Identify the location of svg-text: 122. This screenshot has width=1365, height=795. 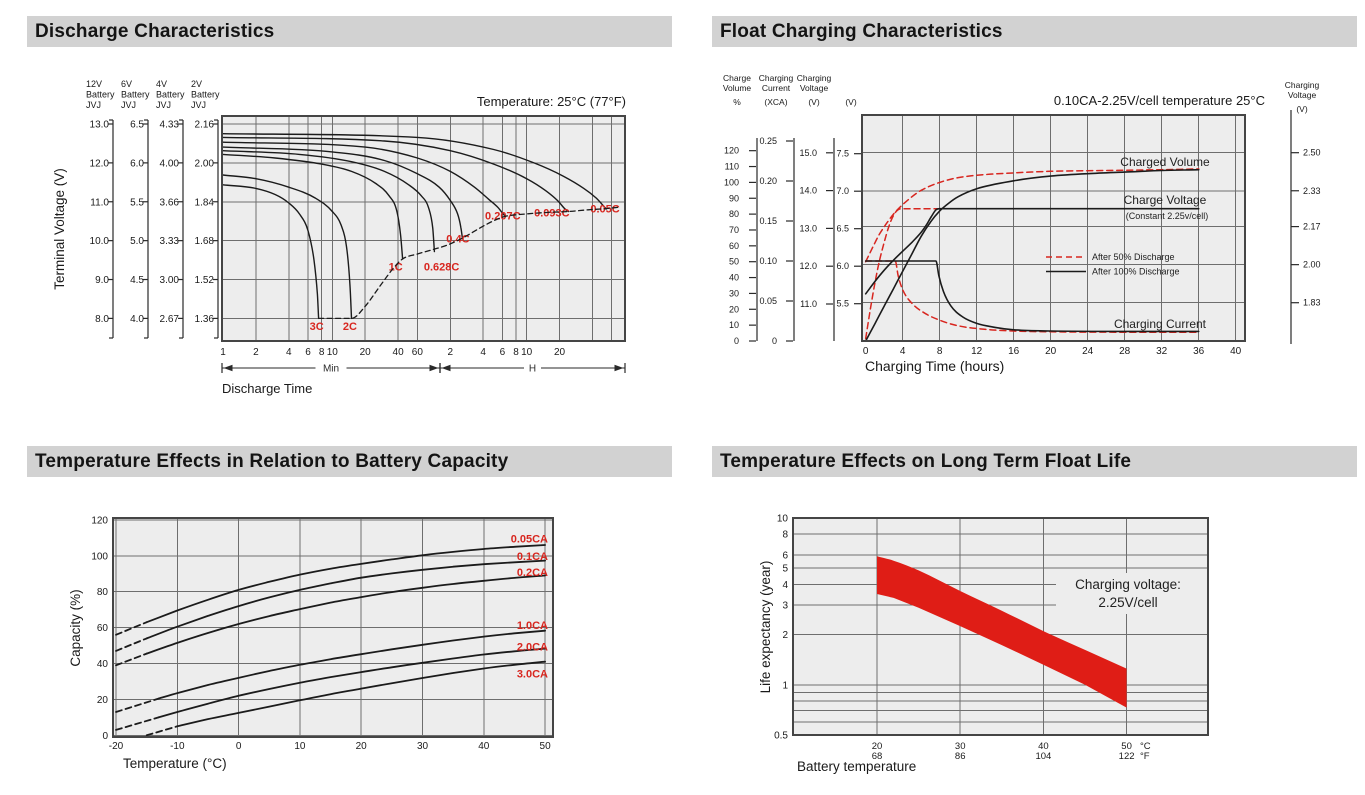
(1127, 756).